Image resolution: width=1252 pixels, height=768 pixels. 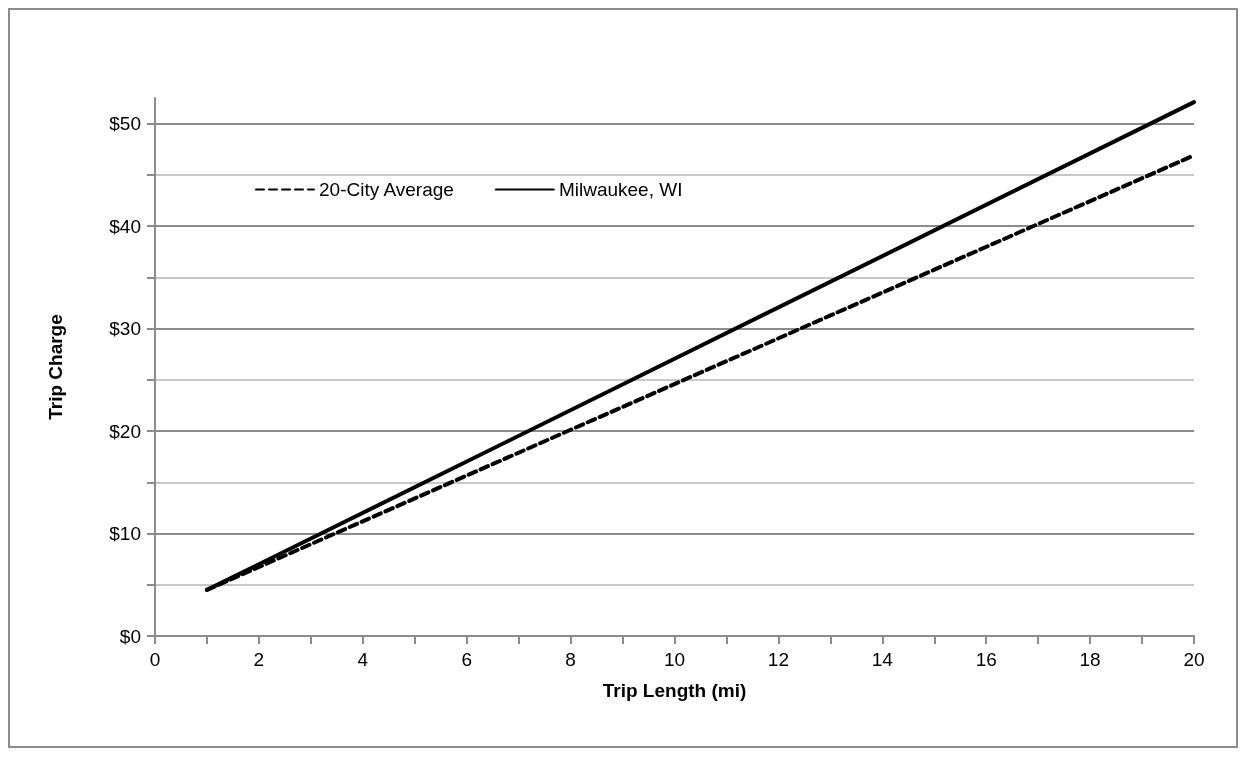 I want to click on x-tick-label: 4, so click(x=363, y=659).